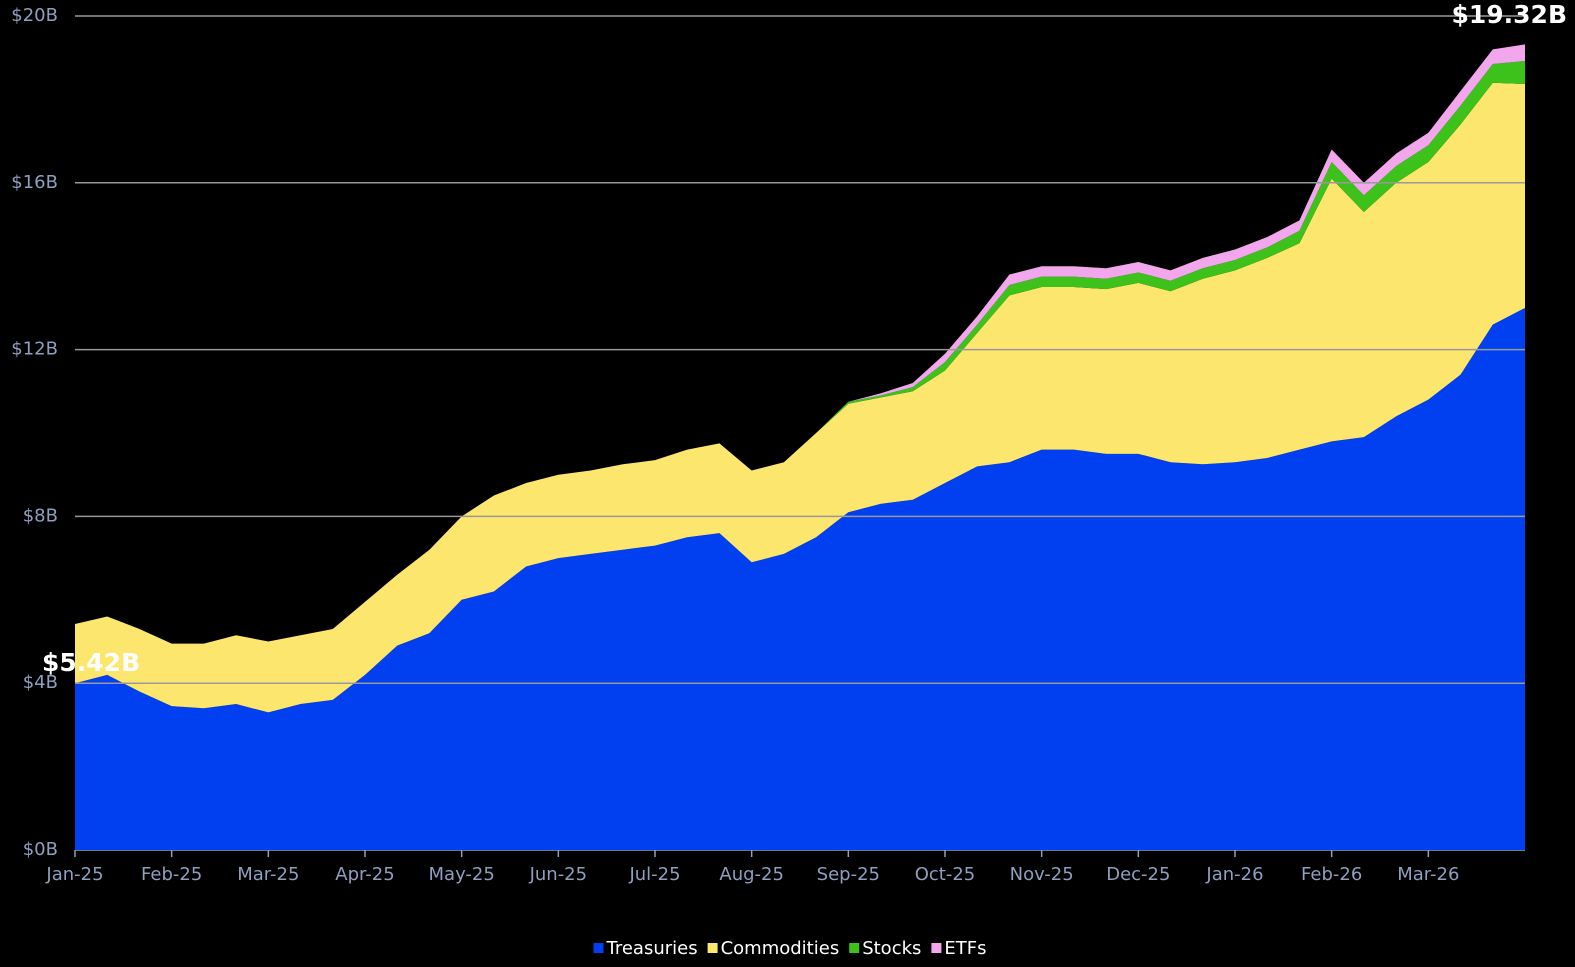 Image resolution: width=1575 pixels, height=967 pixels. Describe the element at coordinates (1234, 874) in the screenshot. I see `x-tick-label: Jan-26` at that location.